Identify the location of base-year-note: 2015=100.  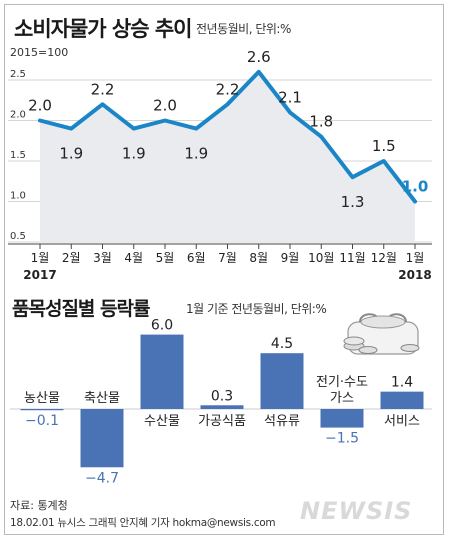
(39, 52).